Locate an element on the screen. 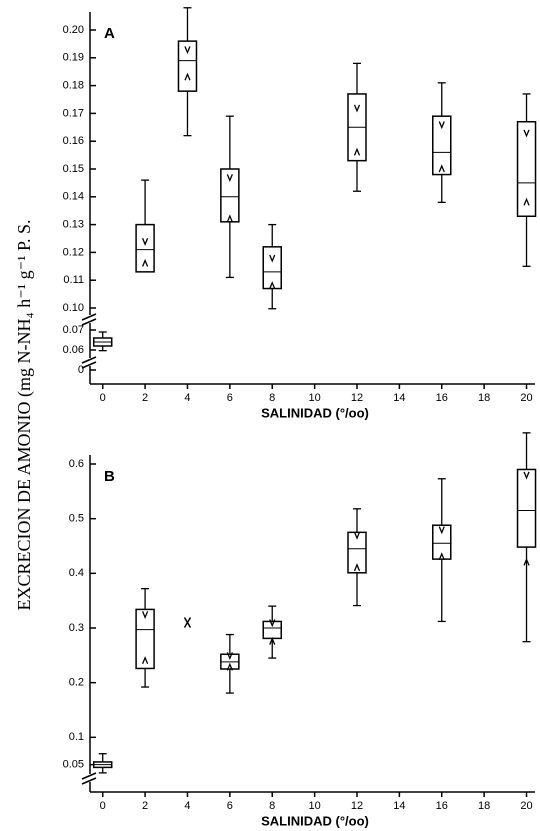 This screenshot has height=831, width=540. panel-label: B is located at coordinates (109, 476).